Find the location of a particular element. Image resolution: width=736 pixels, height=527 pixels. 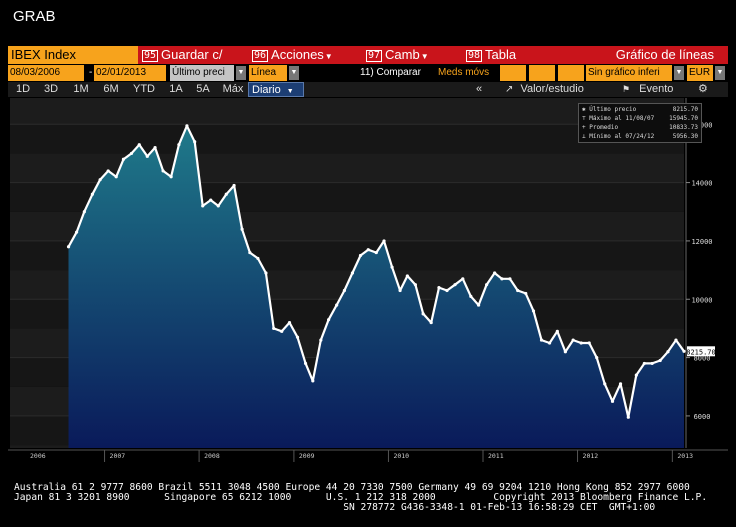

compare-button: 11) Comparar is located at coordinates (390, 72).